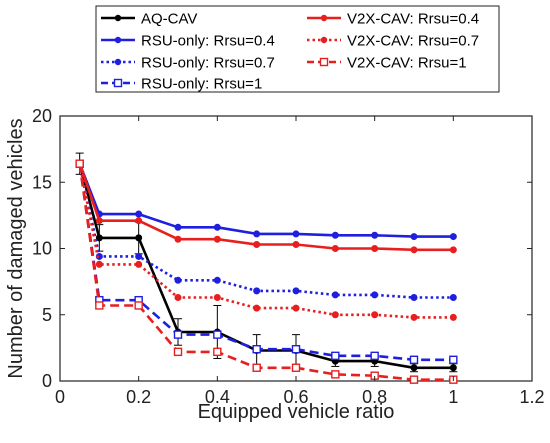  I want to click on y-tick-label: 10, so click(42, 249).